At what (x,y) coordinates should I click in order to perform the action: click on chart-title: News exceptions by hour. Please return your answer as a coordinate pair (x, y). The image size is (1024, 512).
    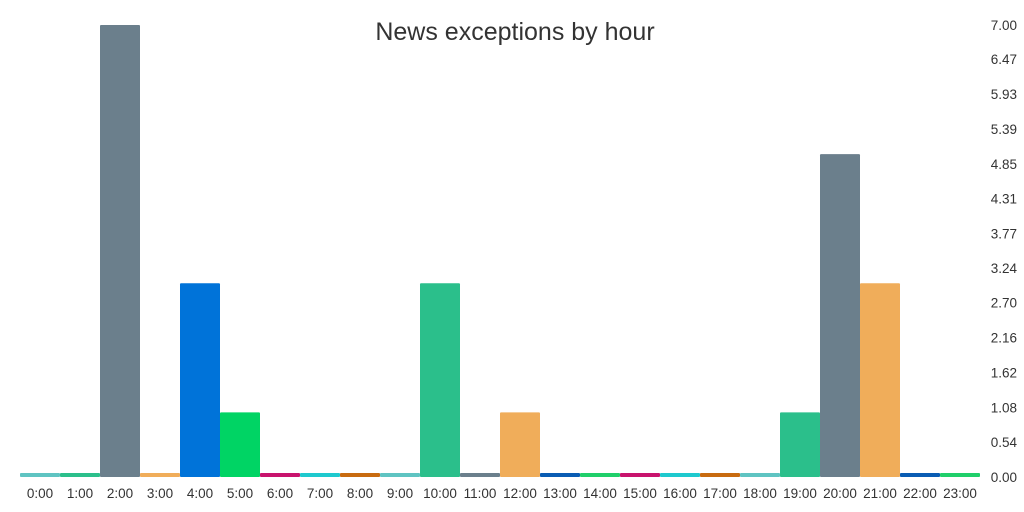
    Looking at the image, I should click on (515, 32).